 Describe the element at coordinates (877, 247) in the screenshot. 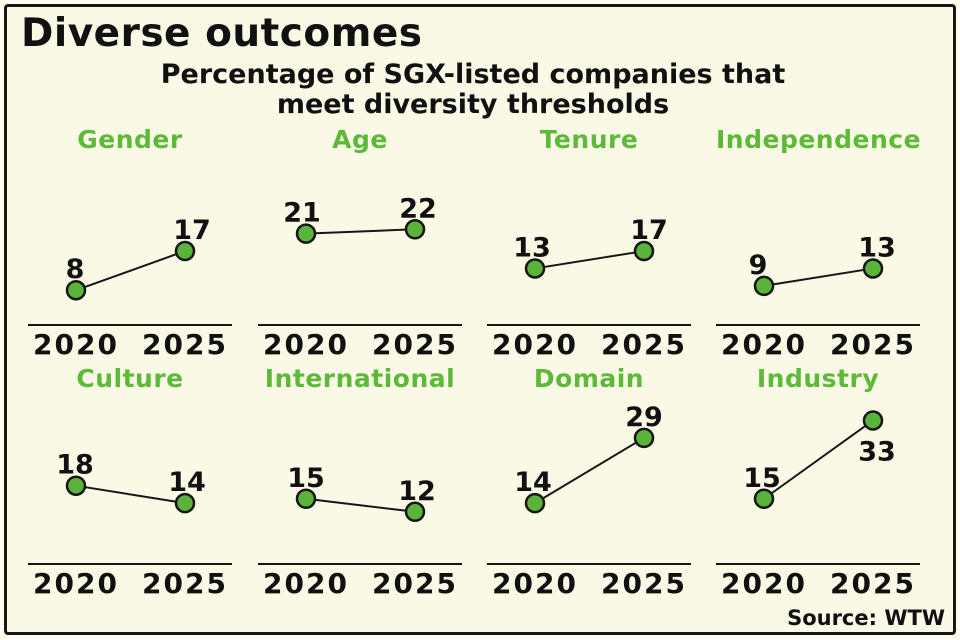

I see `value-label-2025: 13` at that location.